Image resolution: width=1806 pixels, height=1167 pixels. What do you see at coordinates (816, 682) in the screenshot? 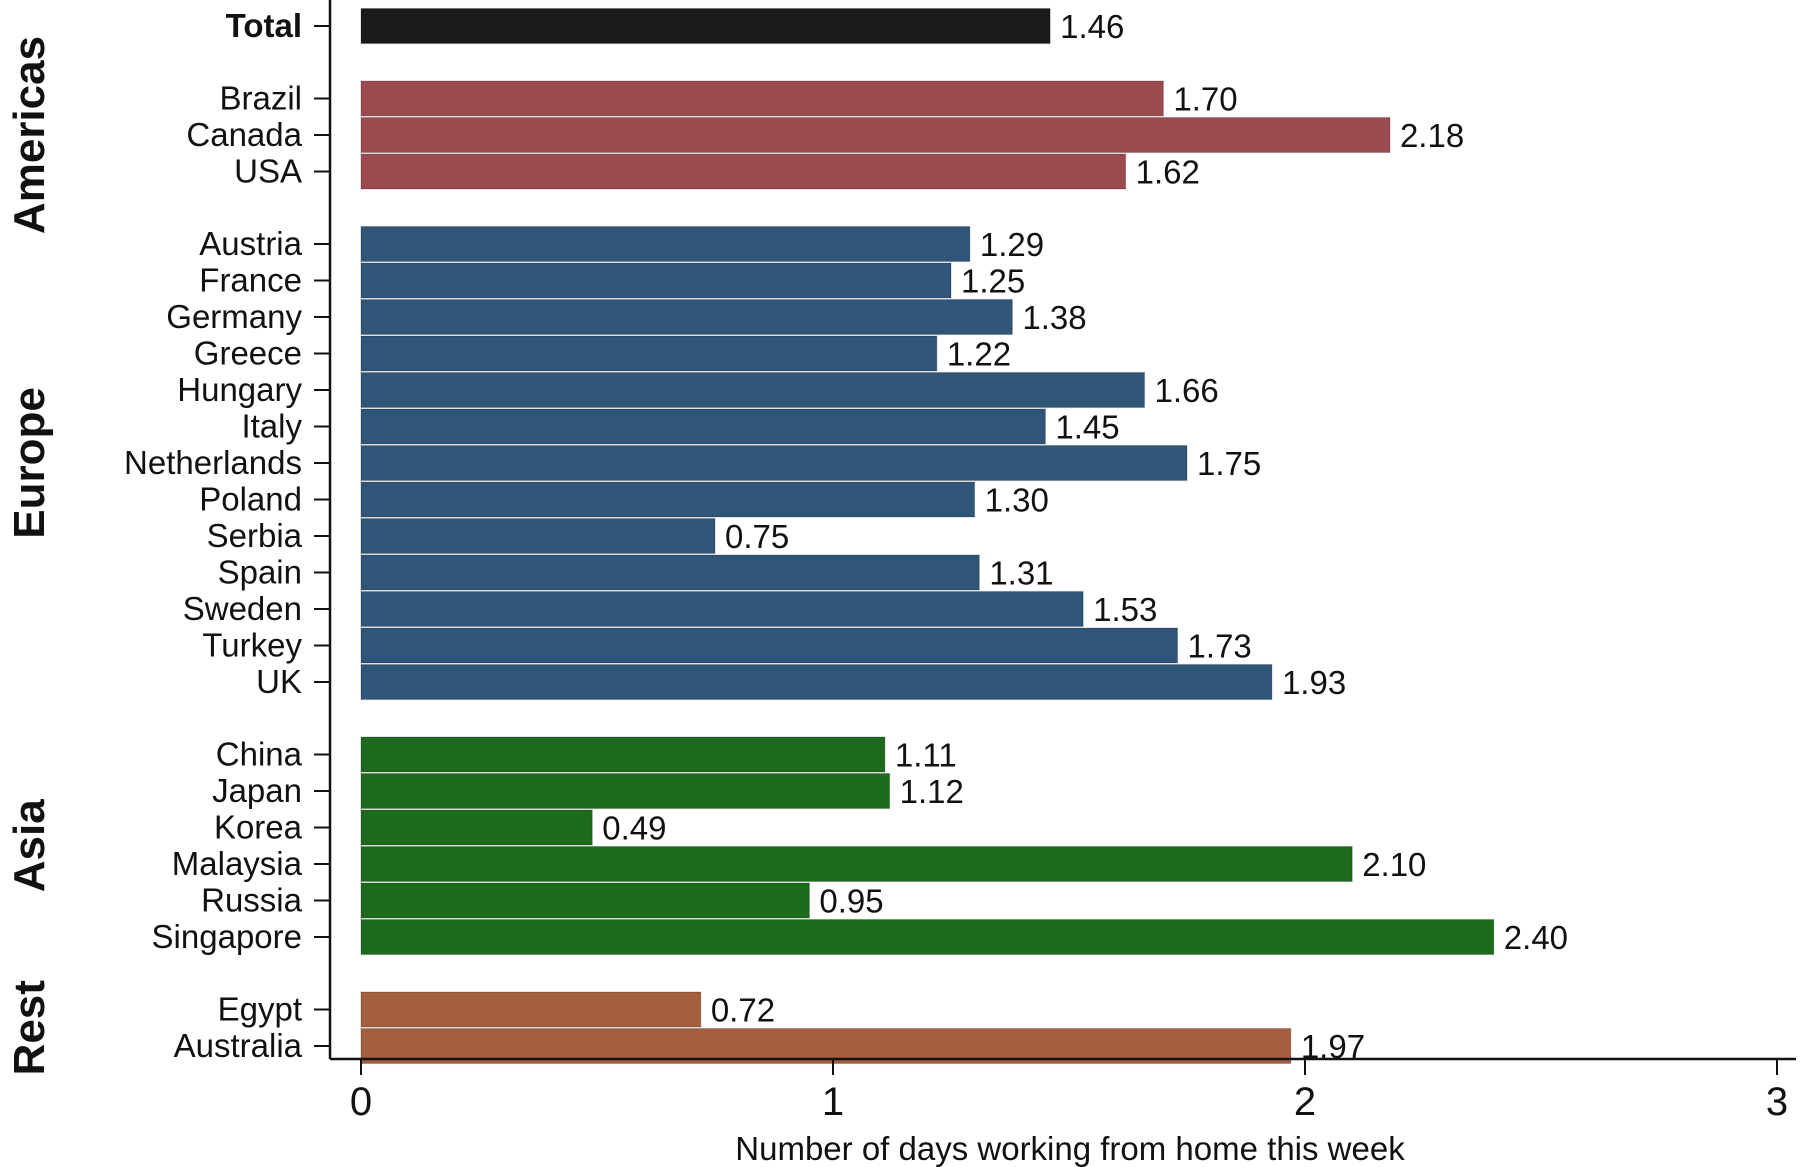
I see `bar-uk` at bounding box center [816, 682].